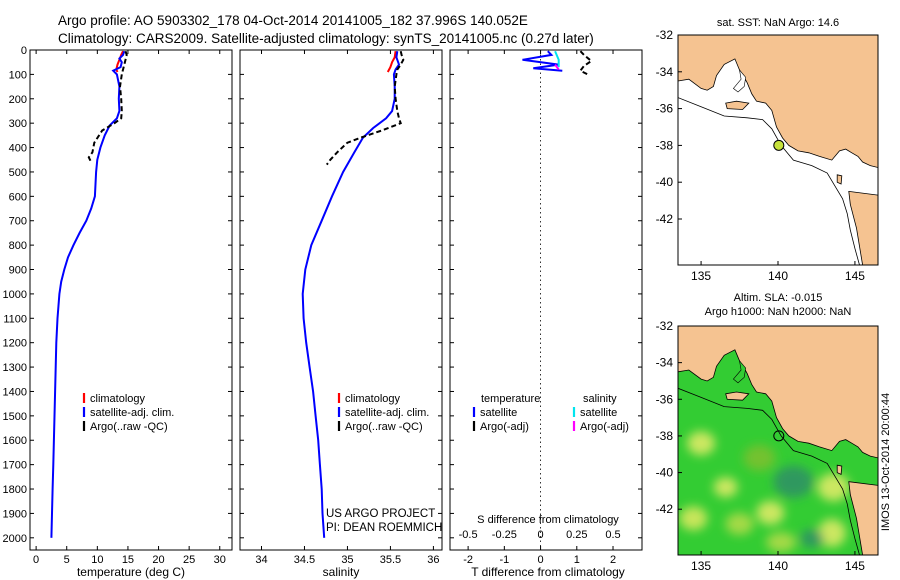  I want to click on difference-series-t-argo-adj-, so click(585, 63).